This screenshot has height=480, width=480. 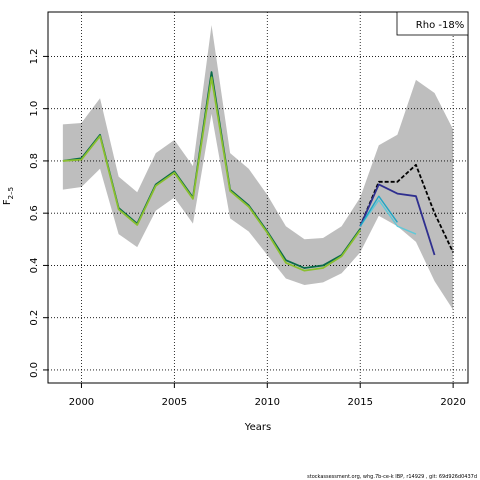 I want to click on y-tick-label: 0.8, so click(x=34, y=161).